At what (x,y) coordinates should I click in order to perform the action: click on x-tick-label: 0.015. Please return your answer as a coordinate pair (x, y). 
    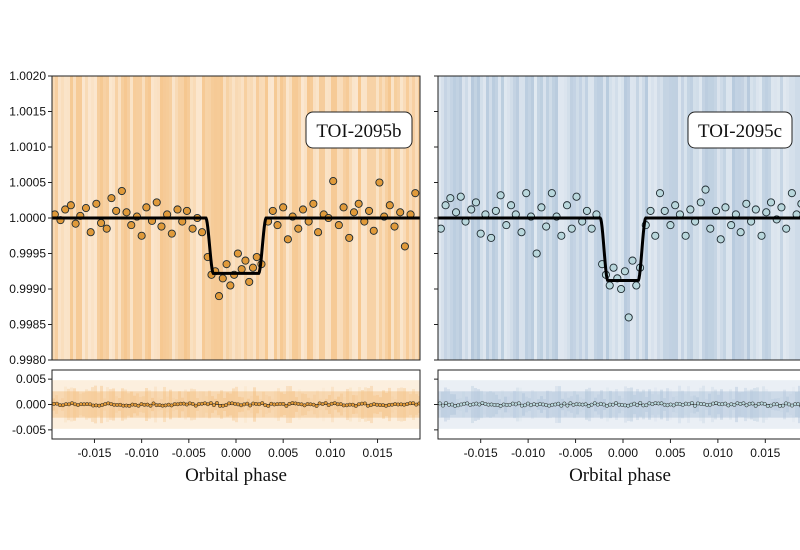
    Looking at the image, I should click on (378, 453).